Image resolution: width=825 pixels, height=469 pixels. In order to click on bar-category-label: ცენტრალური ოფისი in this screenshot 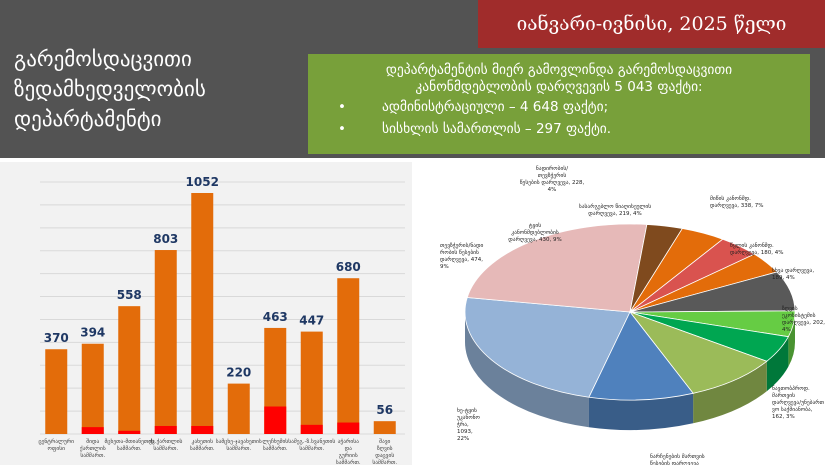, I will do `click(56, 445)`.